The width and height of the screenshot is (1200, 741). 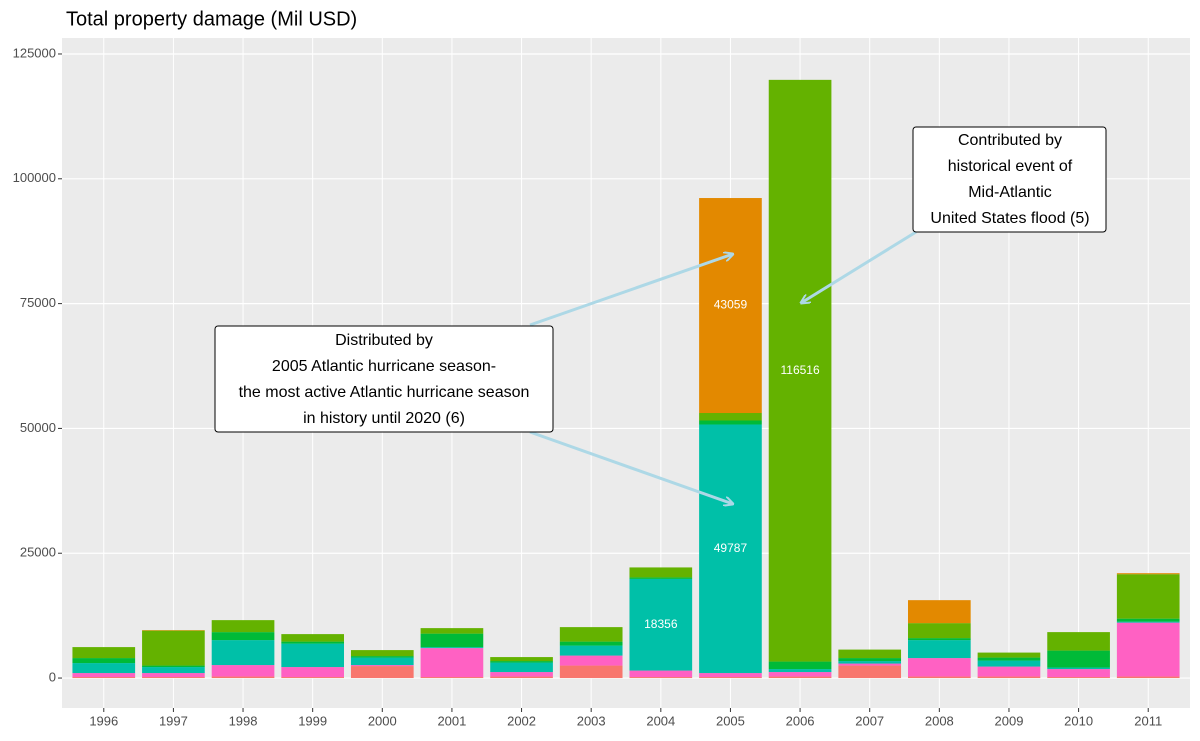 What do you see at coordinates (382, 720) in the screenshot?
I see `x-tick-label: 2000` at bounding box center [382, 720].